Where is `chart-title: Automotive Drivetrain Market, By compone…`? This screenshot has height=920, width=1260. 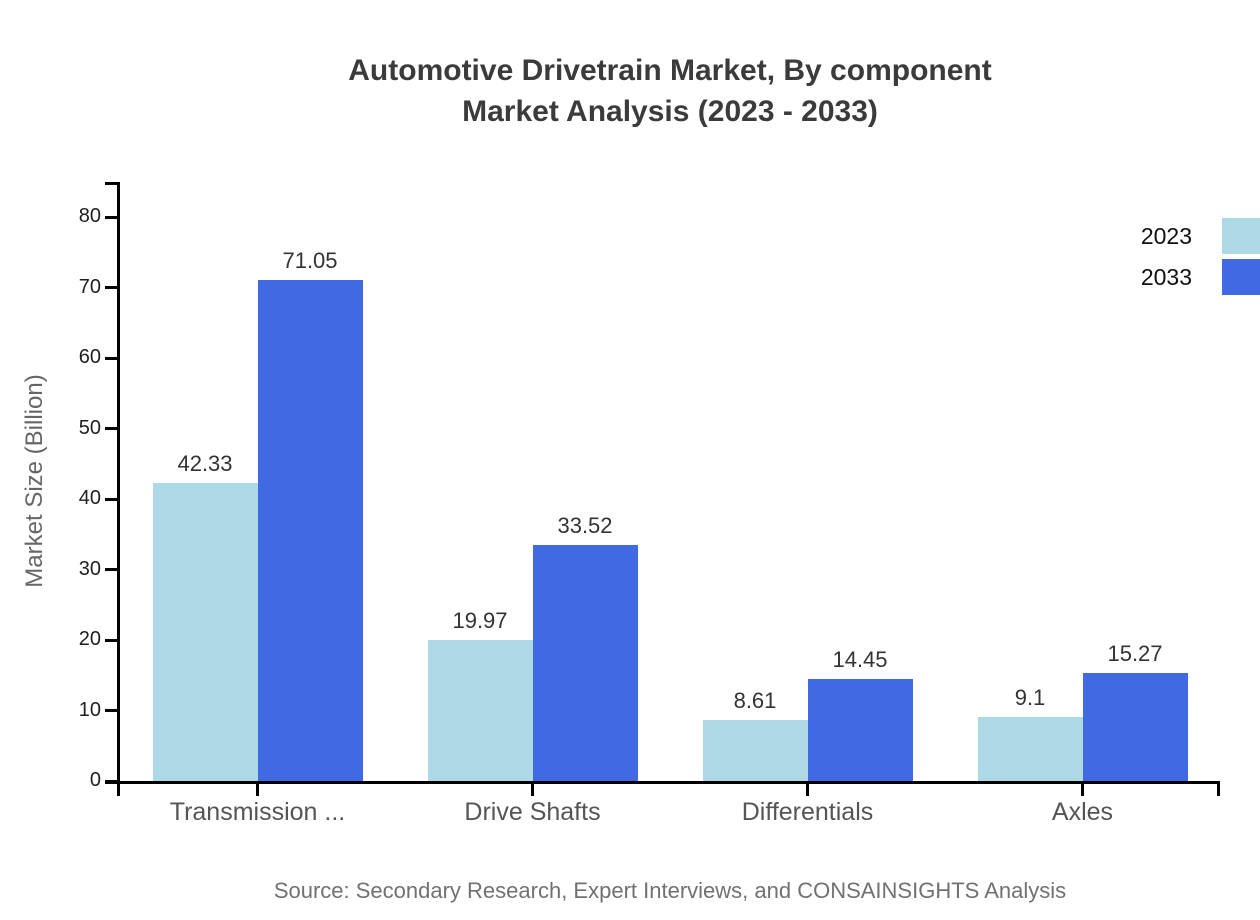
chart-title: Automotive Drivetrain Market, By compone… is located at coordinates (670, 91).